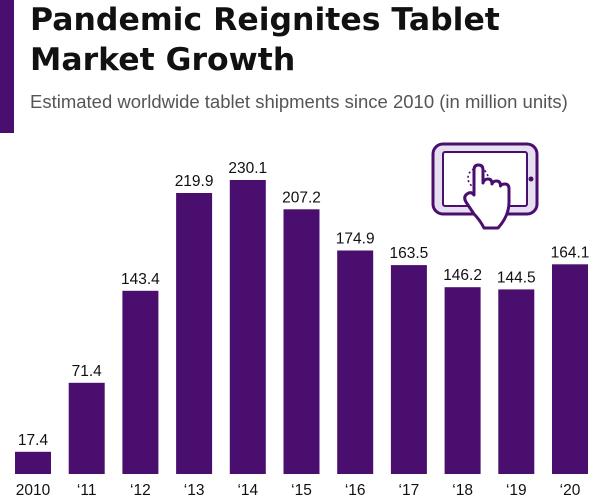 This screenshot has width=600, height=503. What do you see at coordinates (87, 371) in the screenshot?
I see `value-label-1: 71.4` at bounding box center [87, 371].